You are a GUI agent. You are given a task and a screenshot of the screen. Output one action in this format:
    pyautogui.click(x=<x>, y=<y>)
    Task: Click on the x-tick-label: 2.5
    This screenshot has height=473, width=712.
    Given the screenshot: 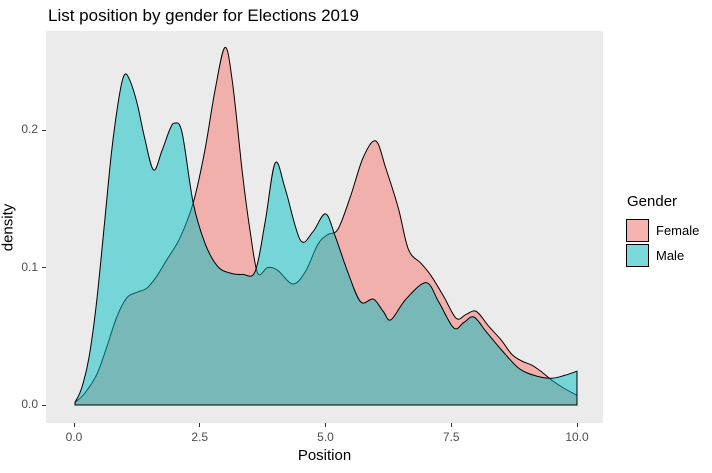 What is the action you would take?
    pyautogui.click(x=200, y=437)
    